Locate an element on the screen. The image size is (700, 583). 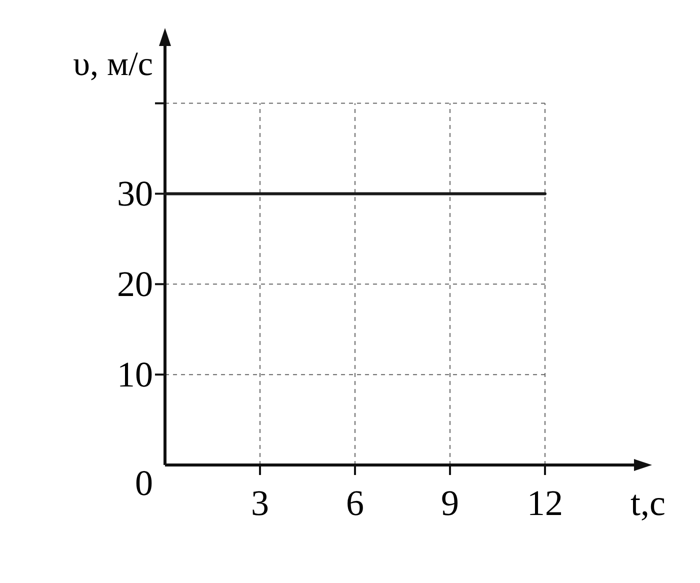
y-tick-label: 30 is located at coordinates (135, 194).